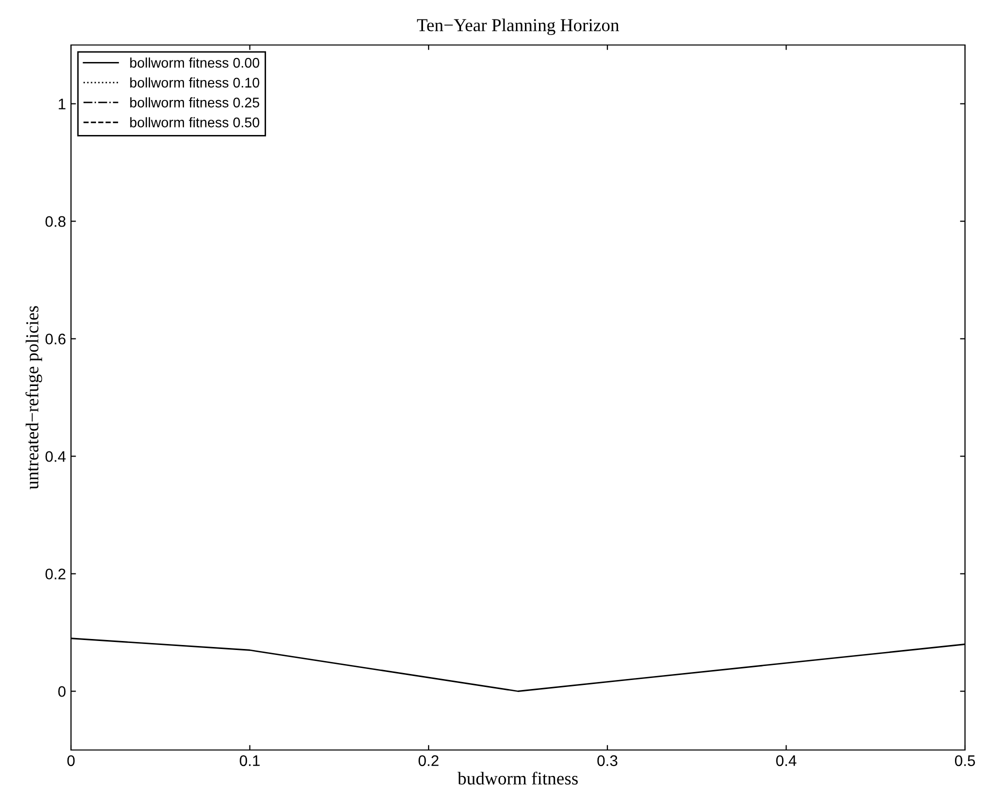 Image resolution: width=987 pixels, height=805 pixels. What do you see at coordinates (195, 122) in the screenshot?
I see `legend-label: bollworm fitness 0.50` at bounding box center [195, 122].